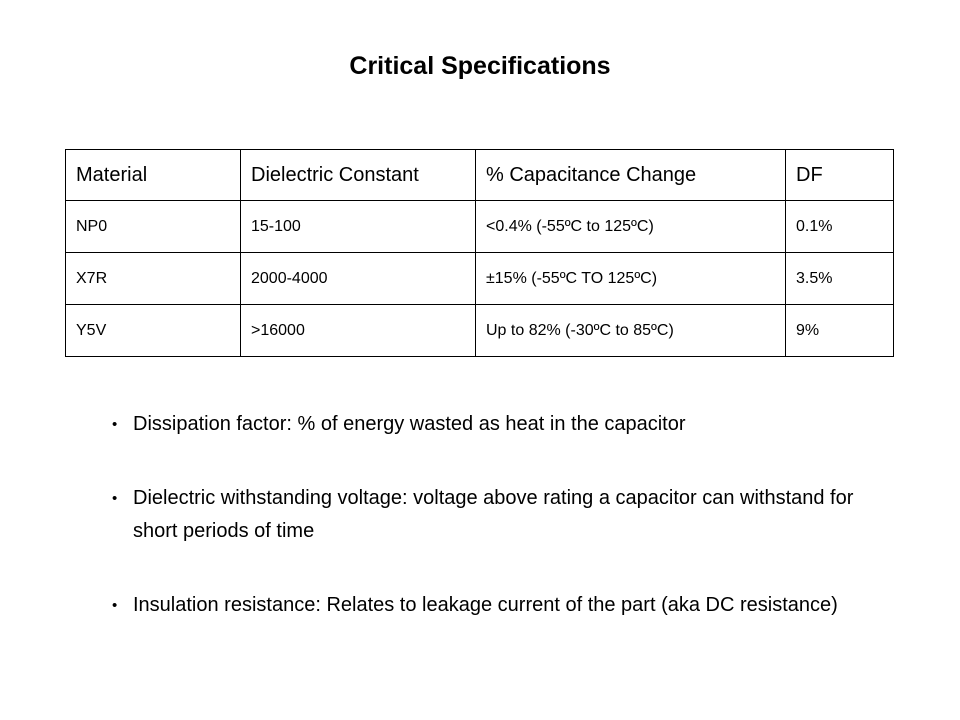 The width and height of the screenshot is (960, 720). Describe the element at coordinates (839, 226) in the screenshot. I see `table-cell-df: 0.1%` at that location.